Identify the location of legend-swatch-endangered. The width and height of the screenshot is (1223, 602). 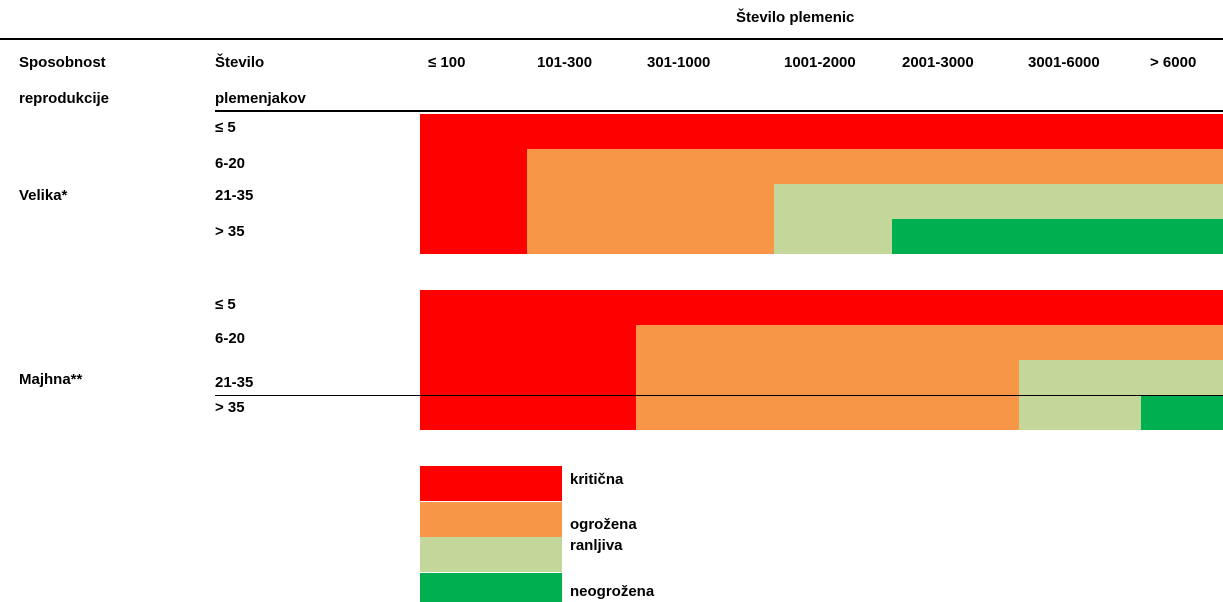
(491, 519).